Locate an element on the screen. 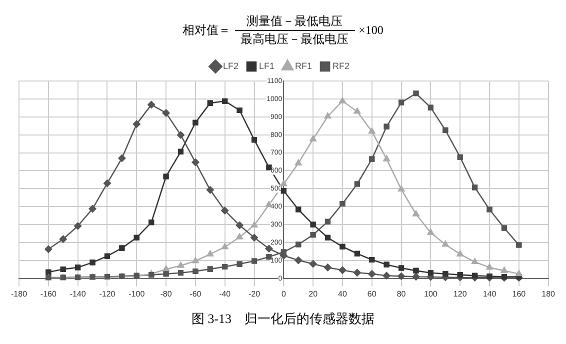  x-tick-label: 100 is located at coordinates (431, 293).